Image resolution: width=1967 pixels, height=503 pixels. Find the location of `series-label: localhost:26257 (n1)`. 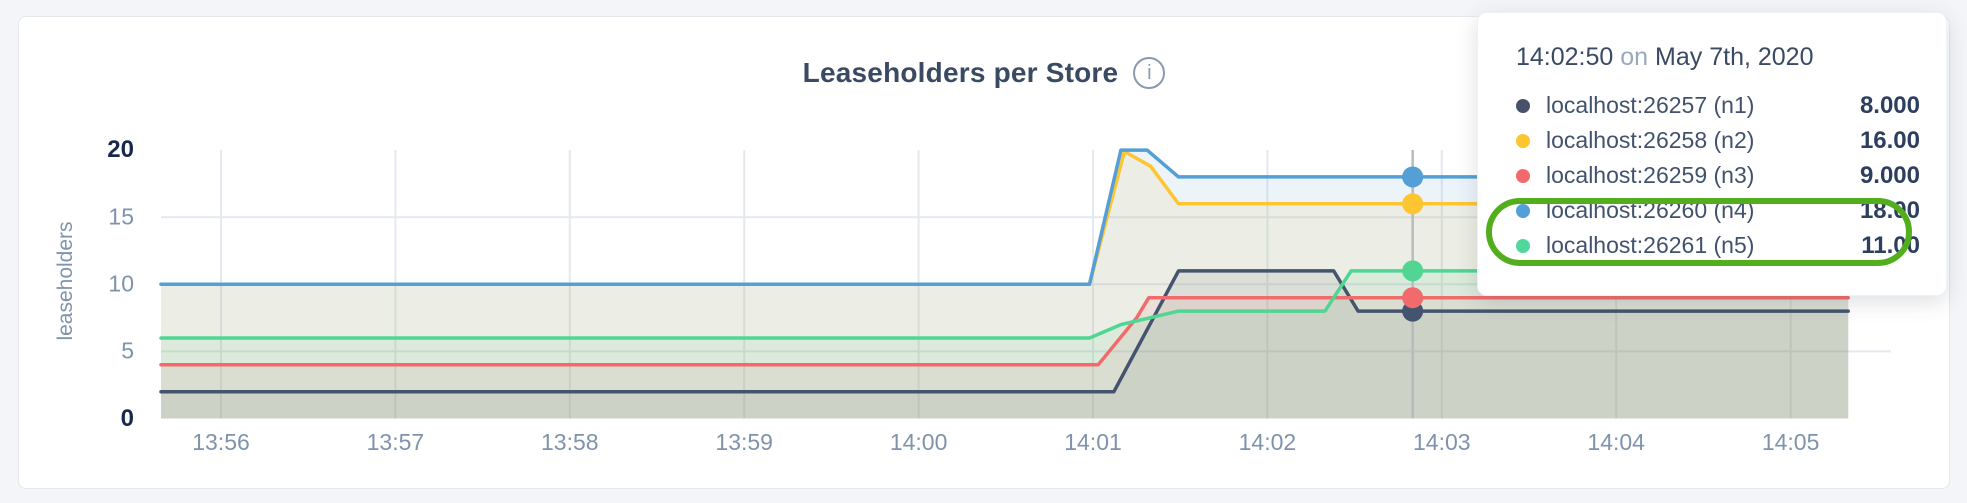

series-label: localhost:26257 (n1) is located at coordinates (1650, 105).